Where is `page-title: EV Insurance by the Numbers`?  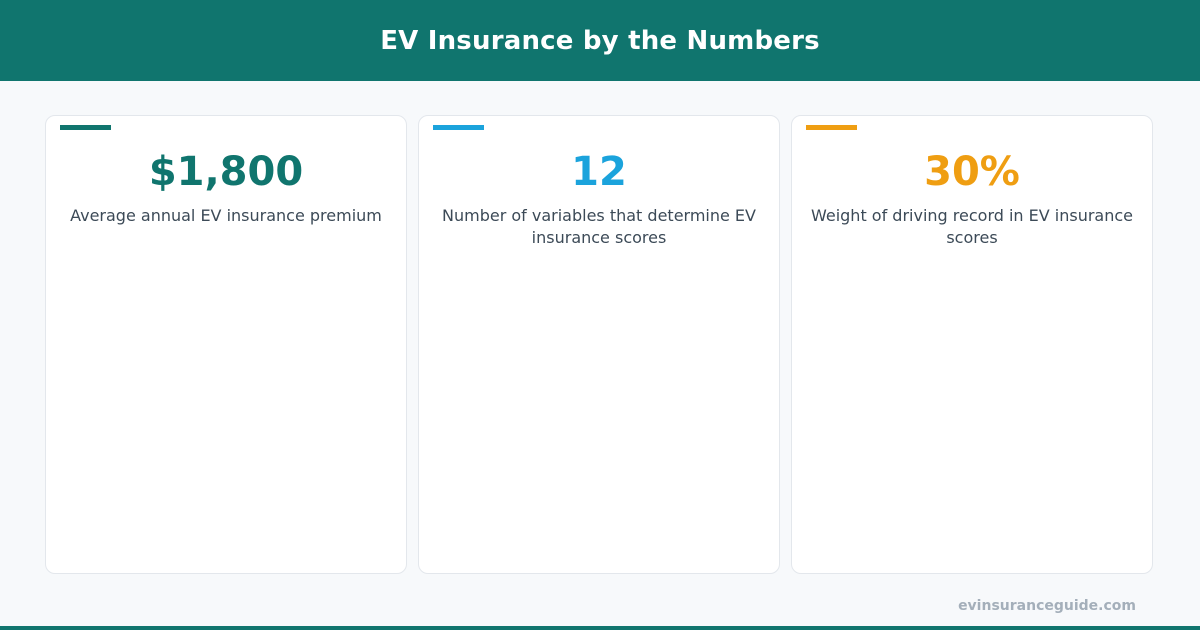
page-title: EV Insurance by the Numbers is located at coordinates (600, 40).